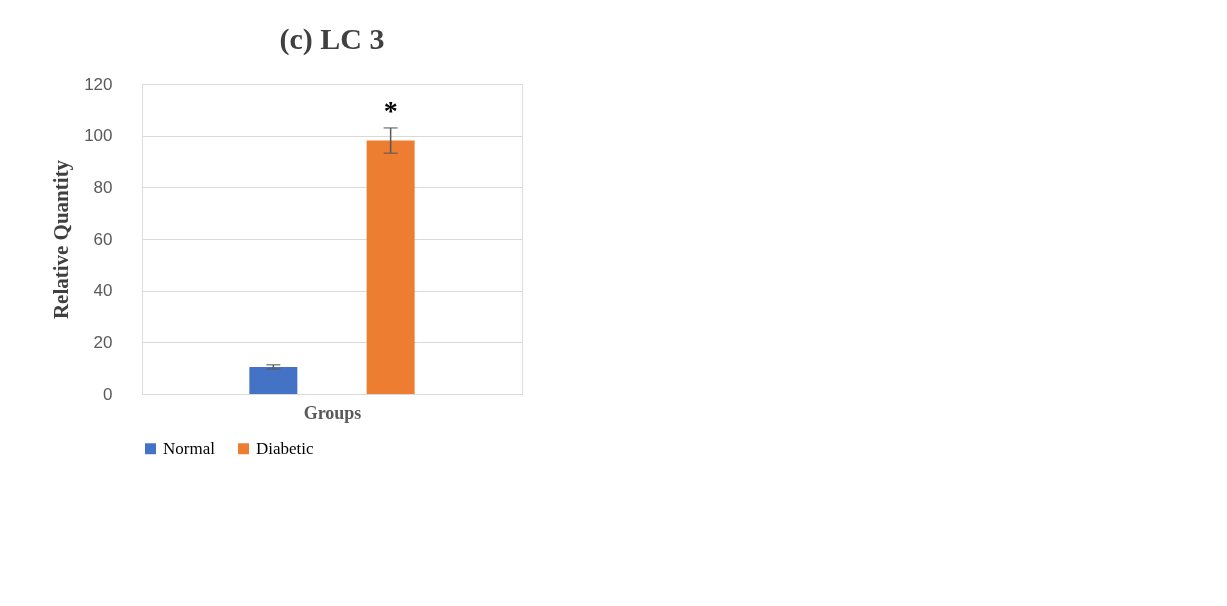 The width and height of the screenshot is (1227, 606). I want to click on chart-title: (c) LC 3, so click(332, 39).